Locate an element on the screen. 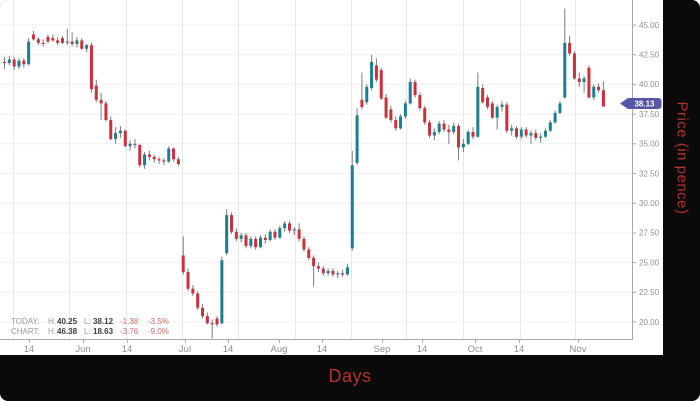  y-tick-label: 25.00 is located at coordinates (649, 262).